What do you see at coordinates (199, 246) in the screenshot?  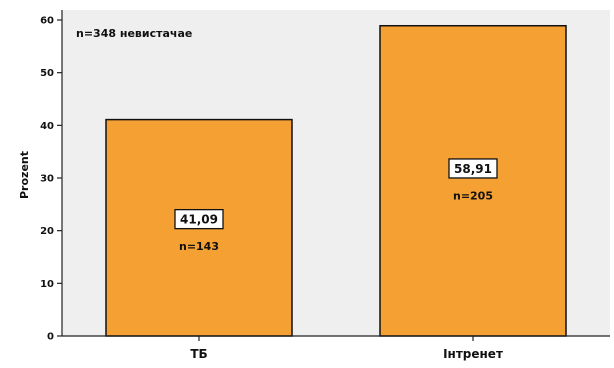 I see `n-label: n=143` at bounding box center [199, 246].